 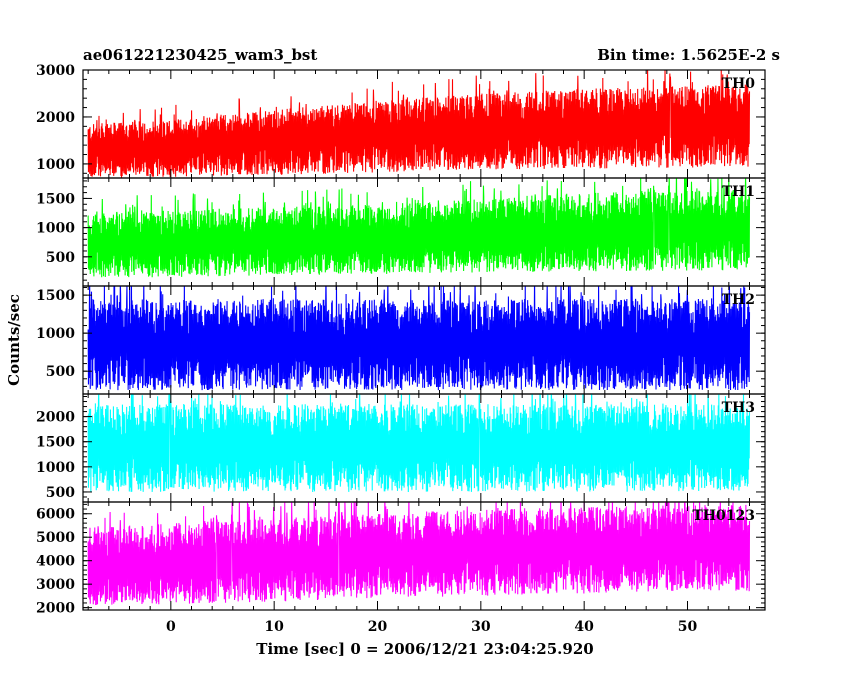 What do you see at coordinates (200, 55) in the screenshot?
I see `chart-title: ae061221230425_wam3_bst` at bounding box center [200, 55].